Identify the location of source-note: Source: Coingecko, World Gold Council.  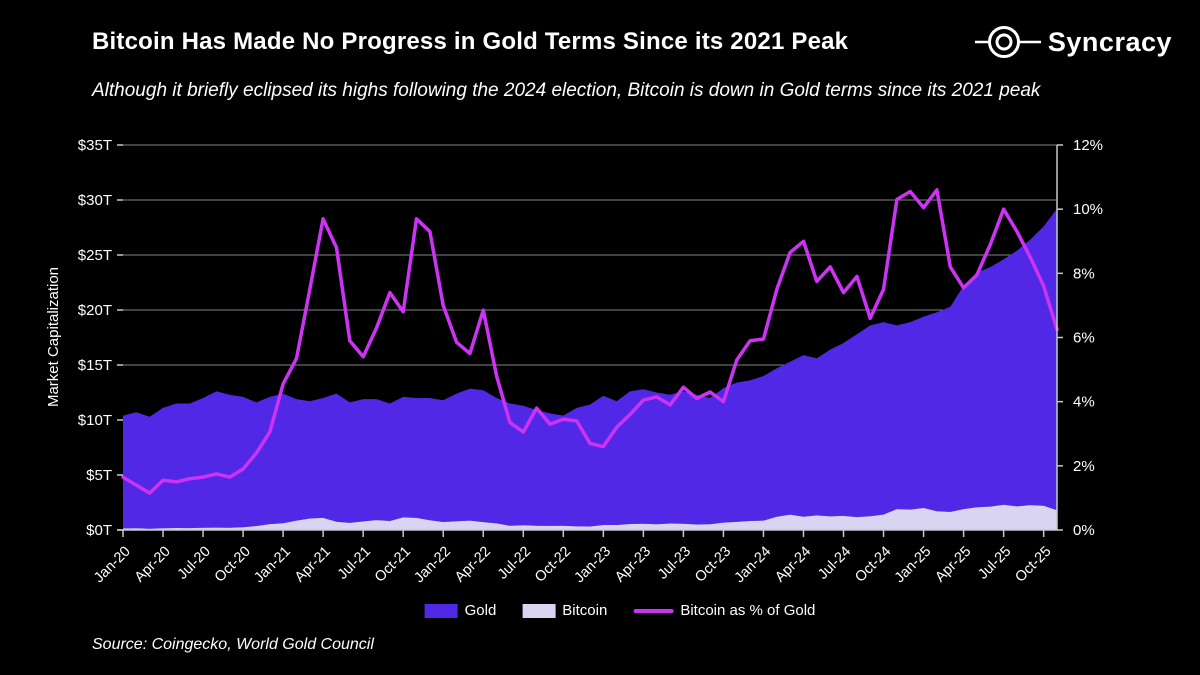
(233, 644).